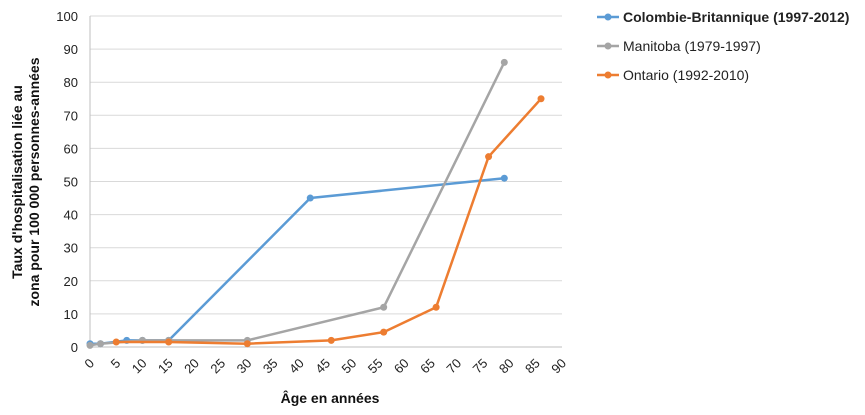 The height and width of the screenshot is (415, 865). Describe the element at coordinates (71, 281) in the screenshot. I see `y-tick-label: 20` at that location.